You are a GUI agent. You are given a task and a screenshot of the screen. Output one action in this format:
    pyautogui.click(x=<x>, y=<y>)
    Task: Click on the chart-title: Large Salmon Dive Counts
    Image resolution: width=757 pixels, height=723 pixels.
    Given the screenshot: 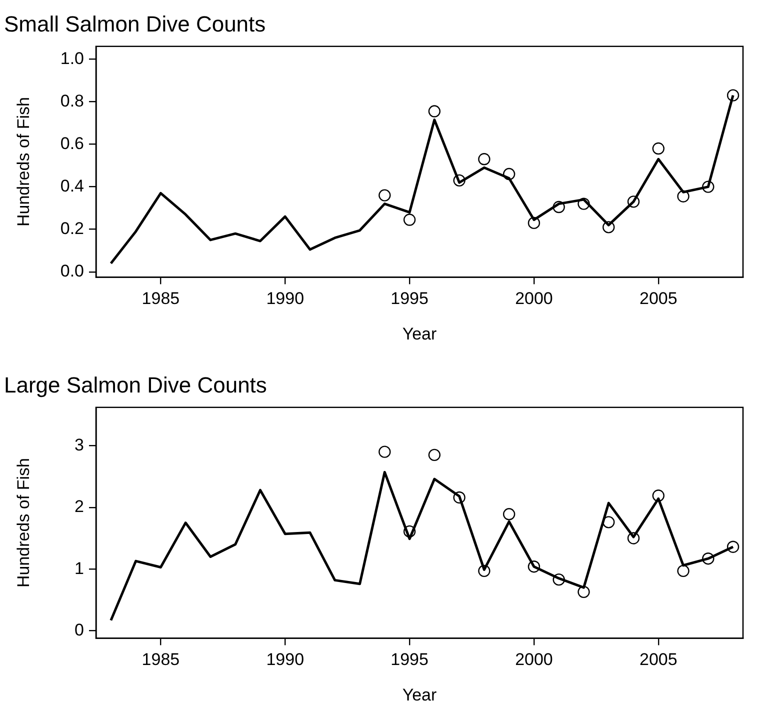 What is the action you would take?
    pyautogui.click(x=135, y=385)
    